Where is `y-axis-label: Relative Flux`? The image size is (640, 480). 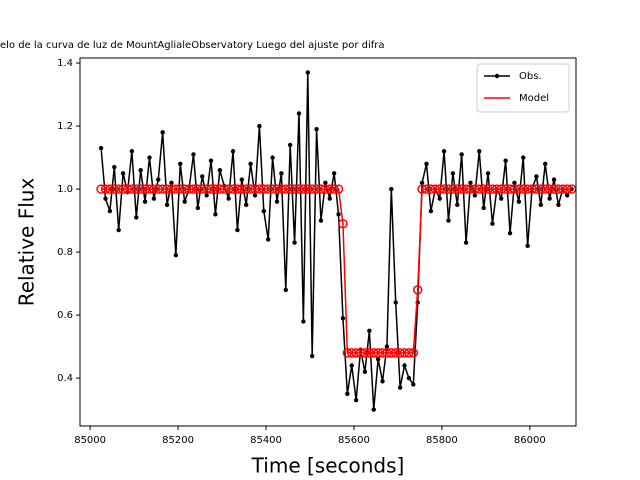 y-axis-label: Relative Flux is located at coordinates (27, 242).